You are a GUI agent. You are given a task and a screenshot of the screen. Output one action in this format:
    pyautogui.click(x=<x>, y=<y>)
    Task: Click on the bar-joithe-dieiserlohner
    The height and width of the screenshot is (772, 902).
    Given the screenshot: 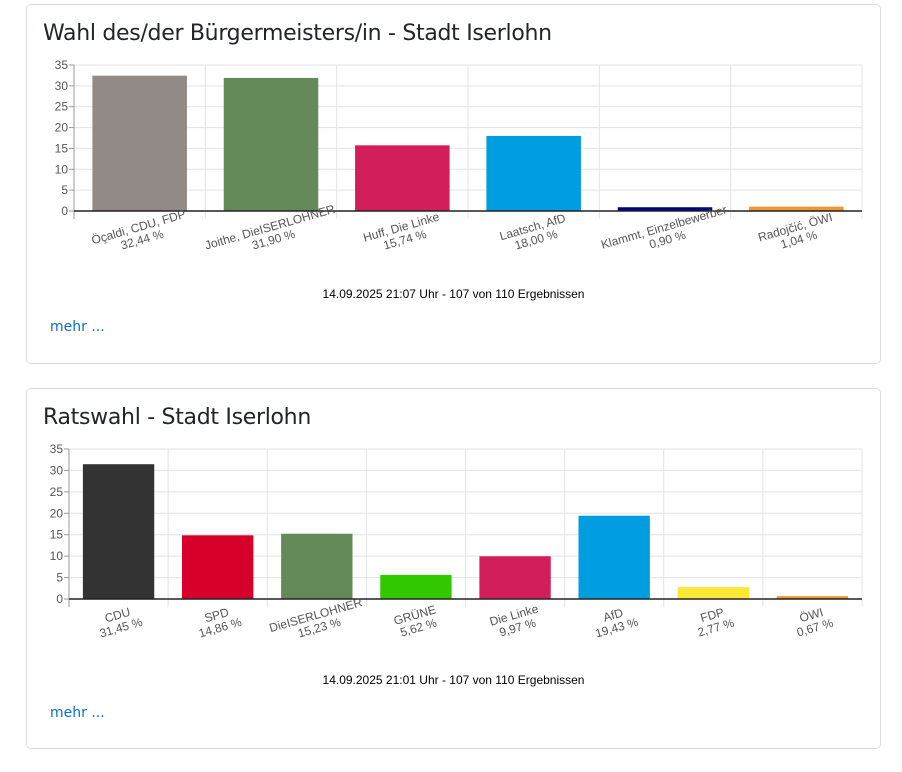 What is the action you would take?
    pyautogui.click(x=271, y=144)
    